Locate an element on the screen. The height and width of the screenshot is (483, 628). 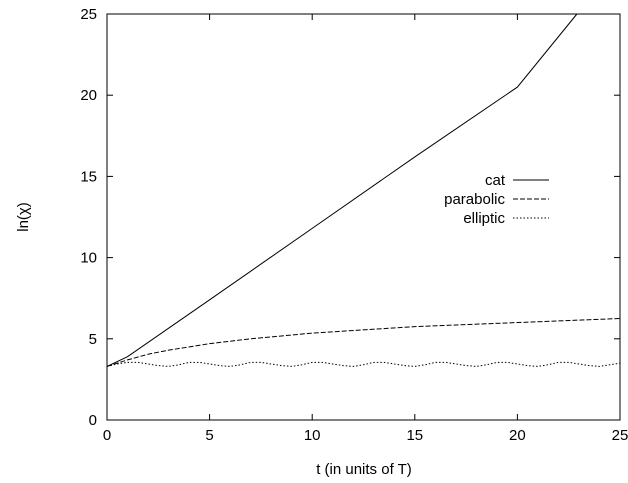
y-tick-label: 25 is located at coordinates (88, 14).